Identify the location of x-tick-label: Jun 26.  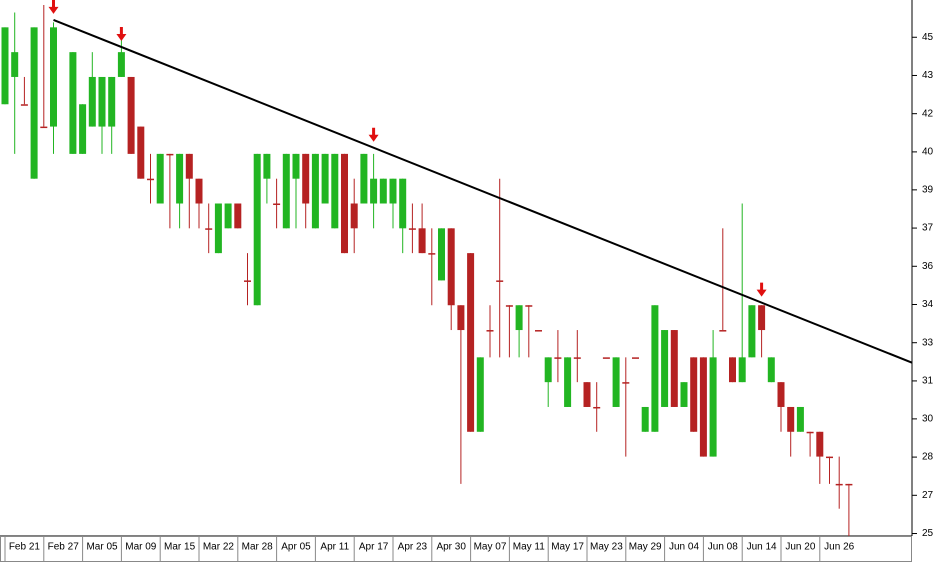
(839, 547).